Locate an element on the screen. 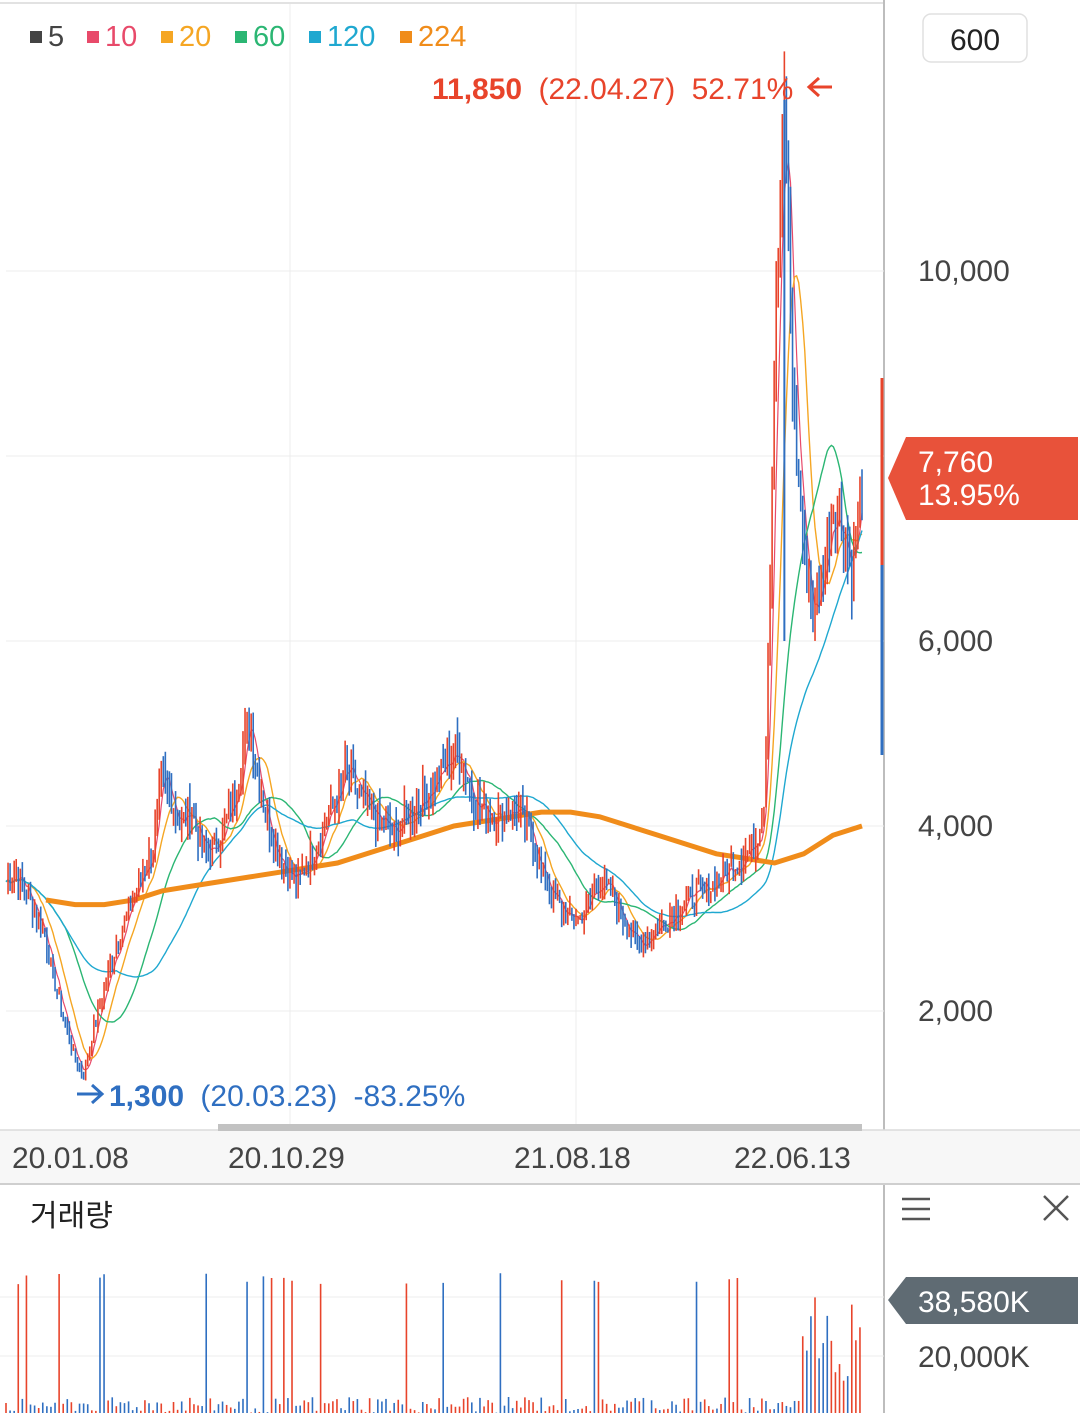 Image resolution: width=1080 pixels, height=1413 pixels. period-value: 600 is located at coordinates (975, 40).